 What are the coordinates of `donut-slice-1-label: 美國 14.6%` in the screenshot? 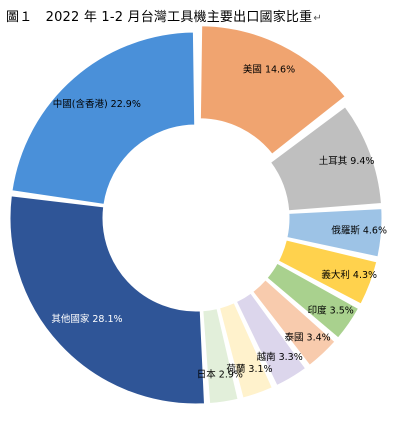 It's located at (269, 69).